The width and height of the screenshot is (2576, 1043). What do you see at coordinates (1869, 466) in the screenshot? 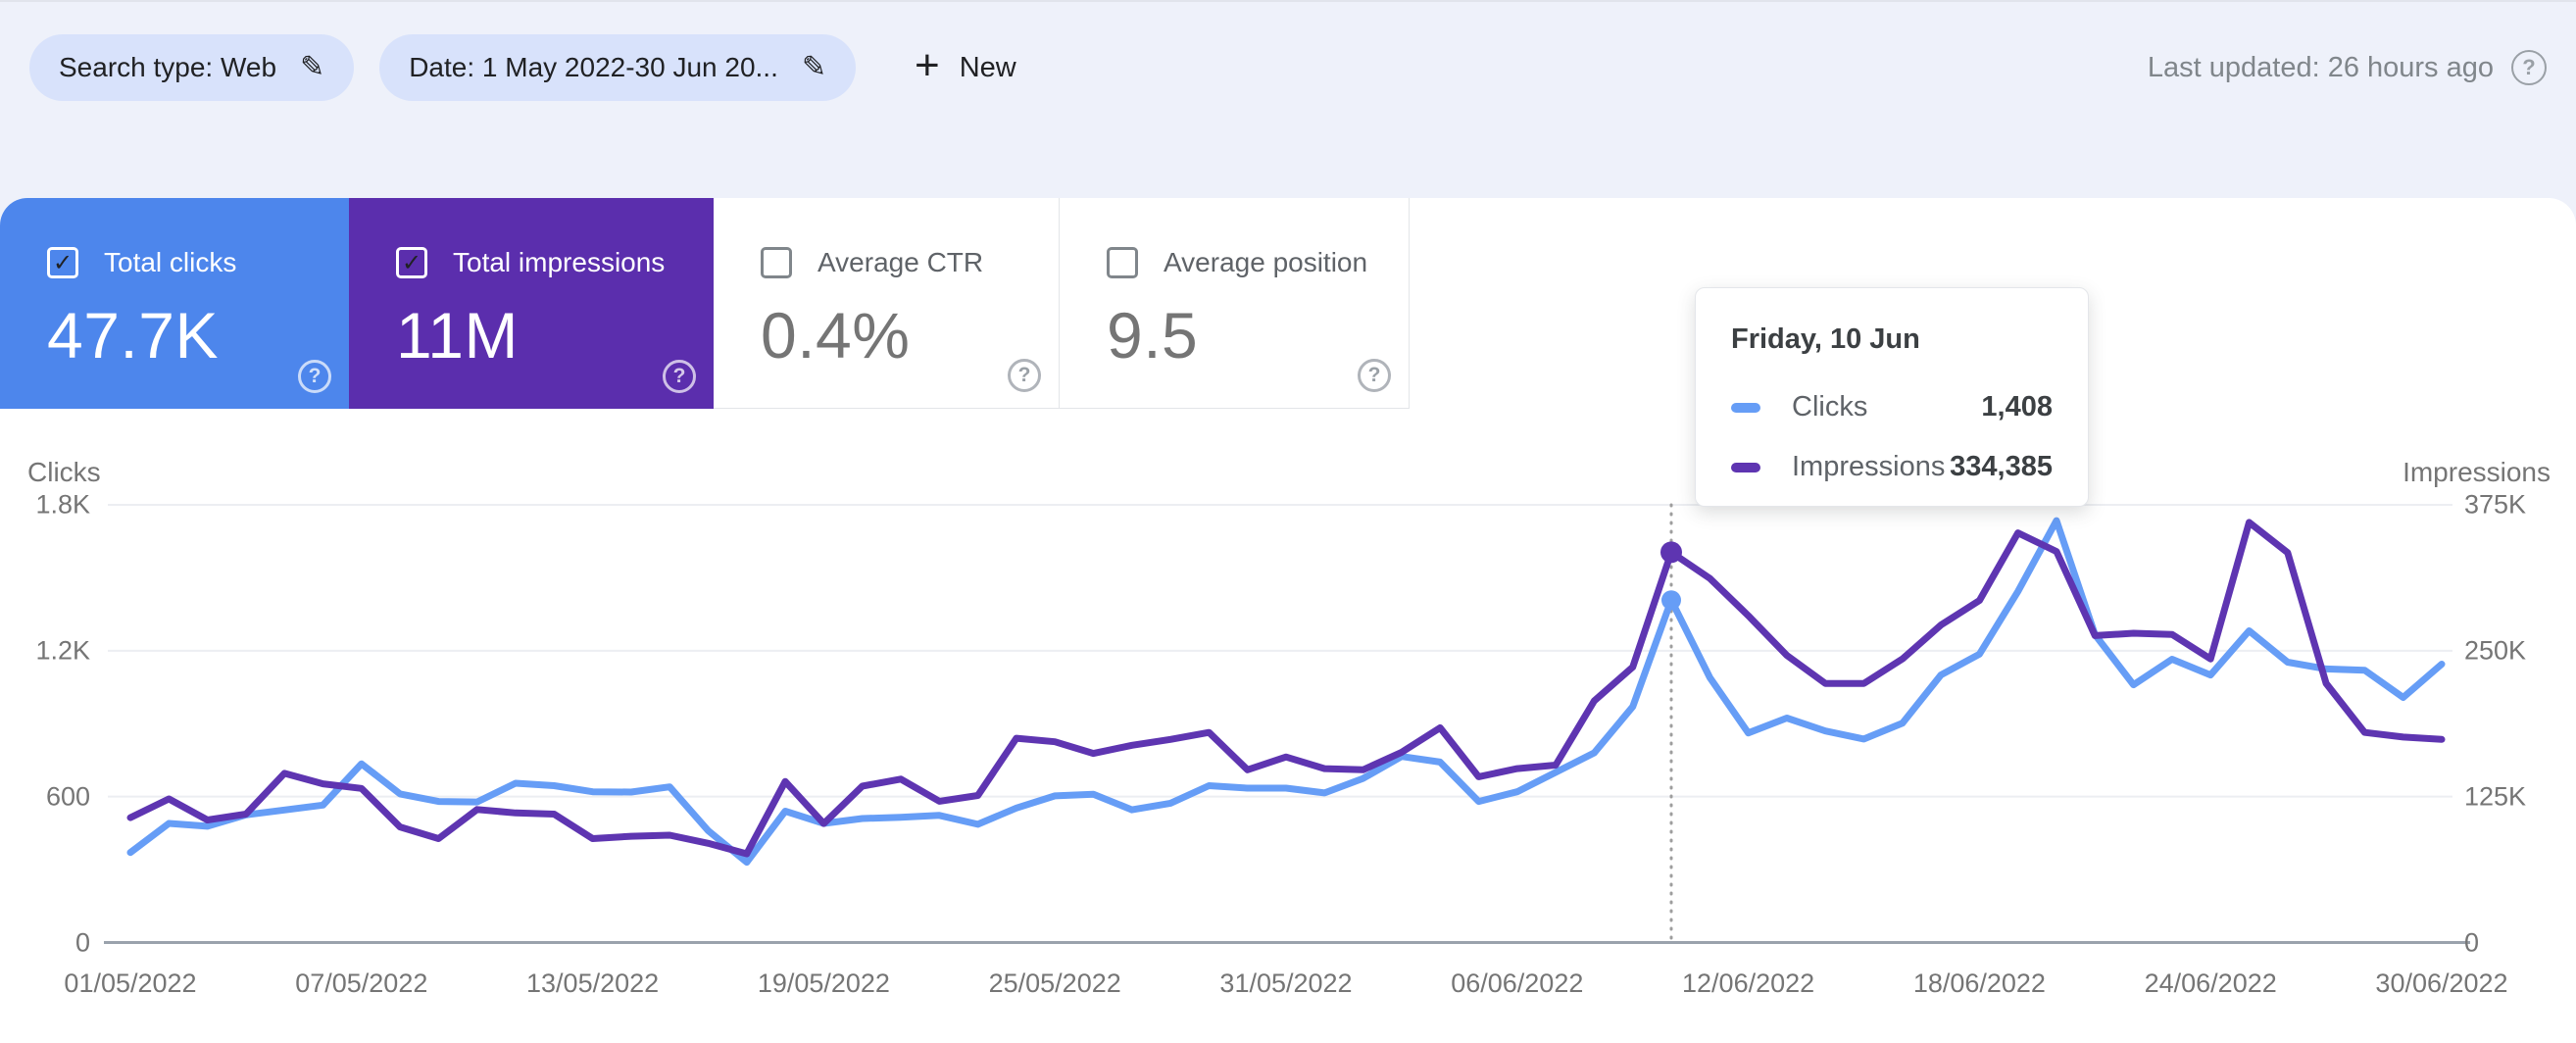
I see `tooltip-label: Impressions` at bounding box center [1869, 466].